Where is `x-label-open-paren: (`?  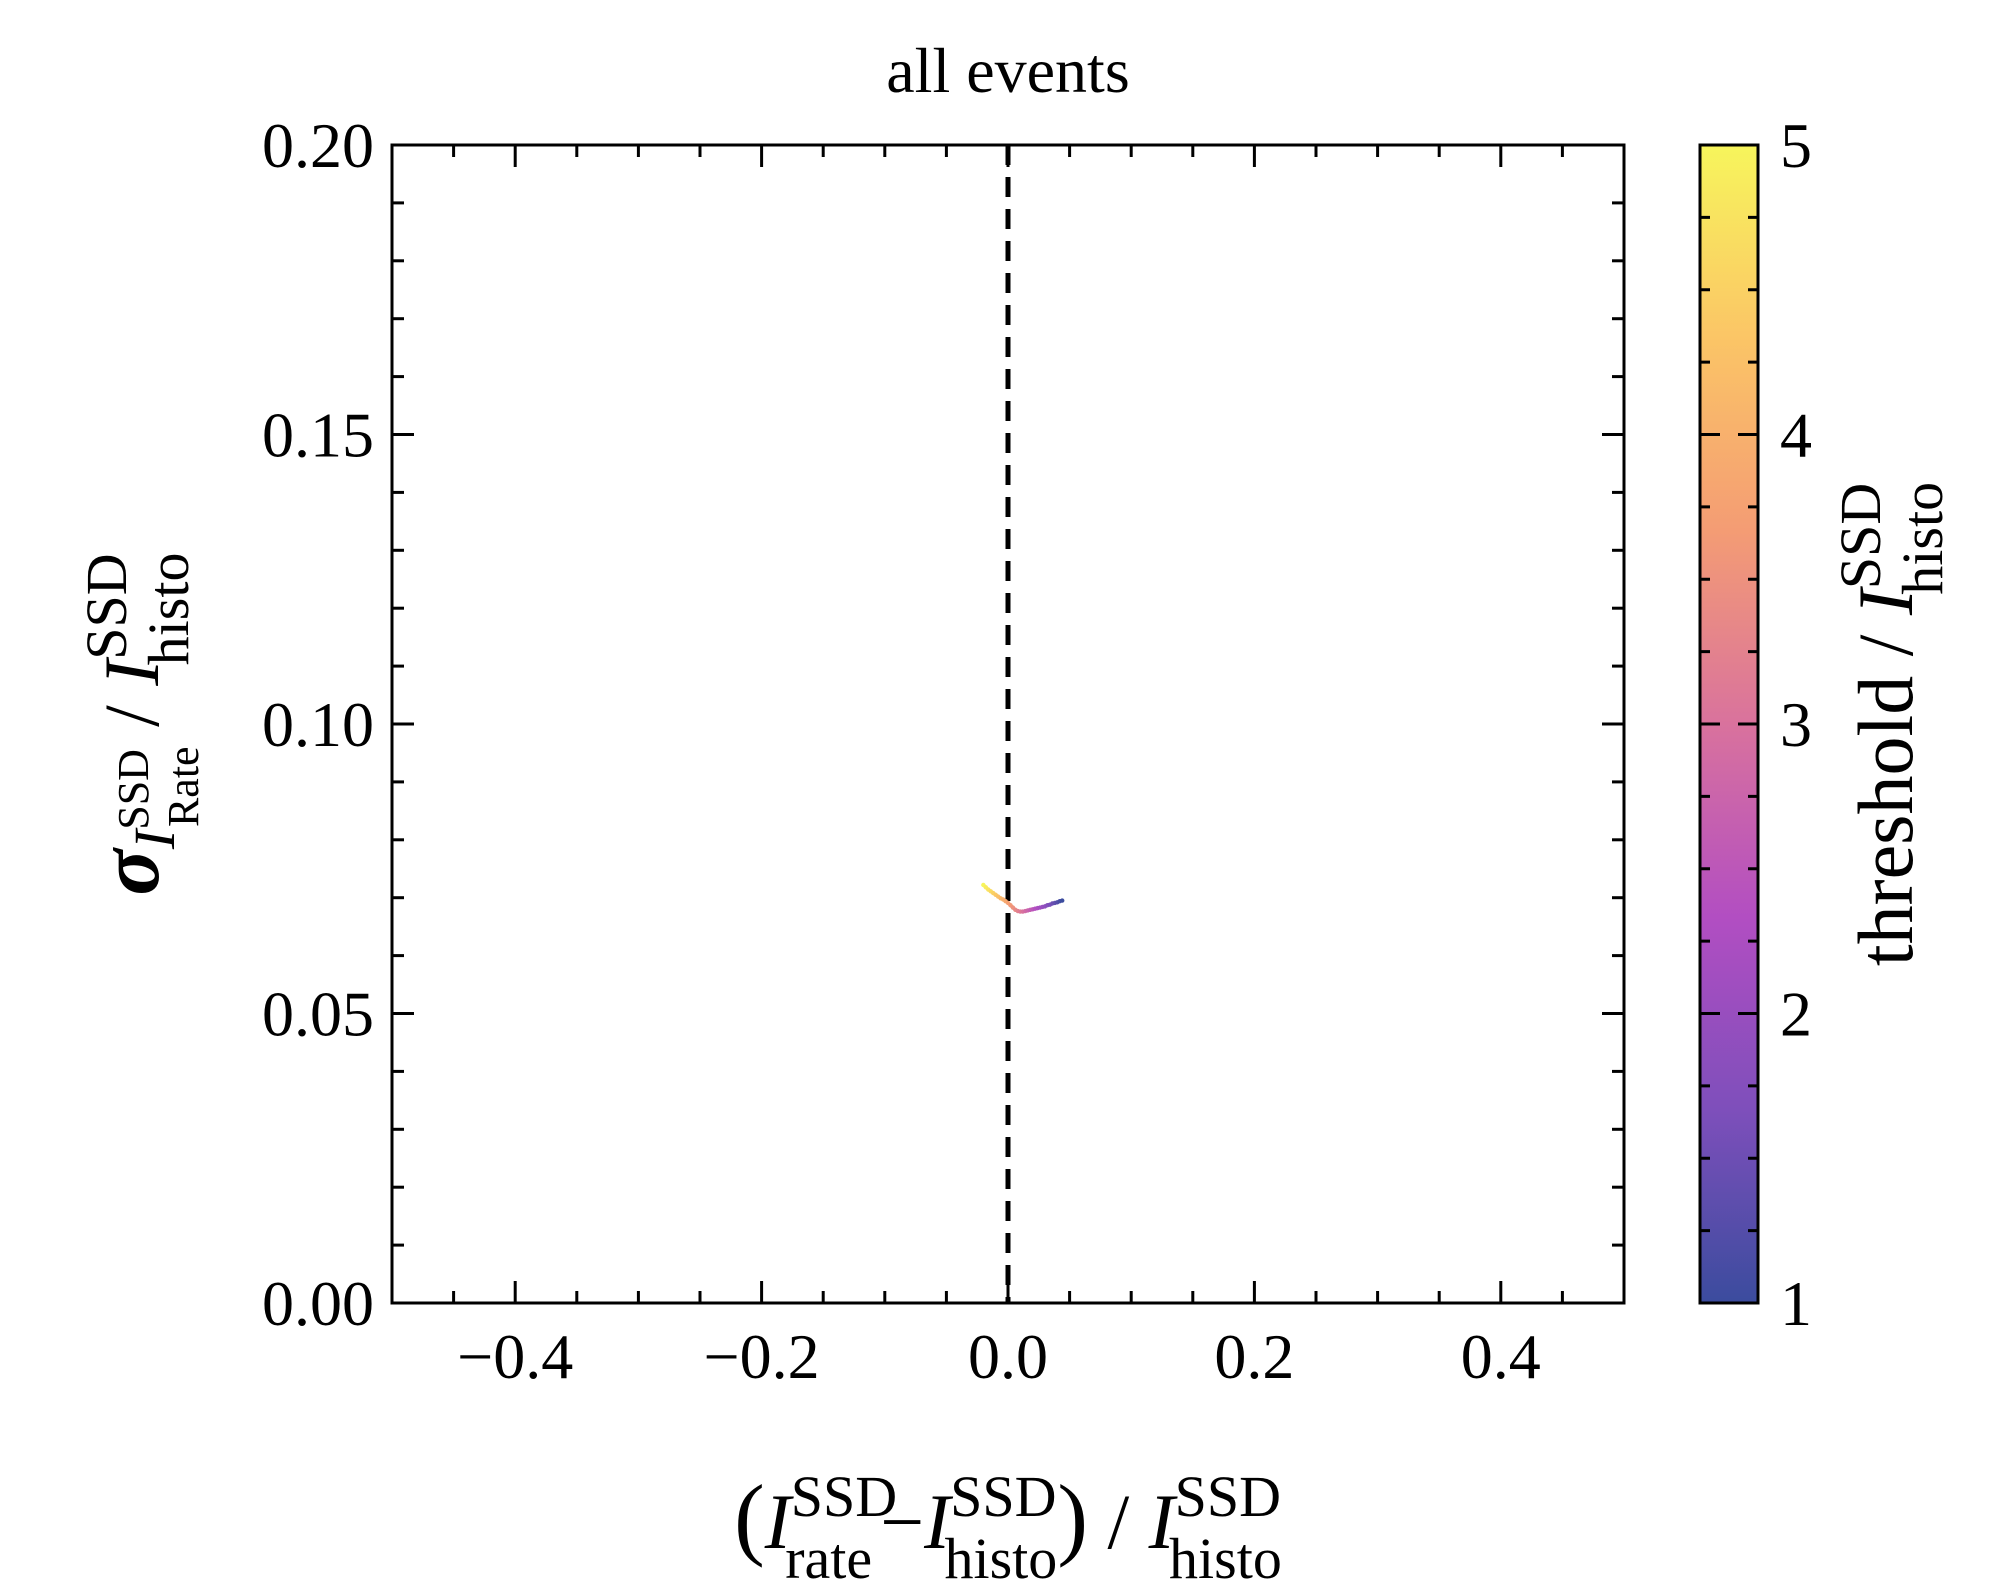 x-label-open-paren: ( is located at coordinates (749, 1517).